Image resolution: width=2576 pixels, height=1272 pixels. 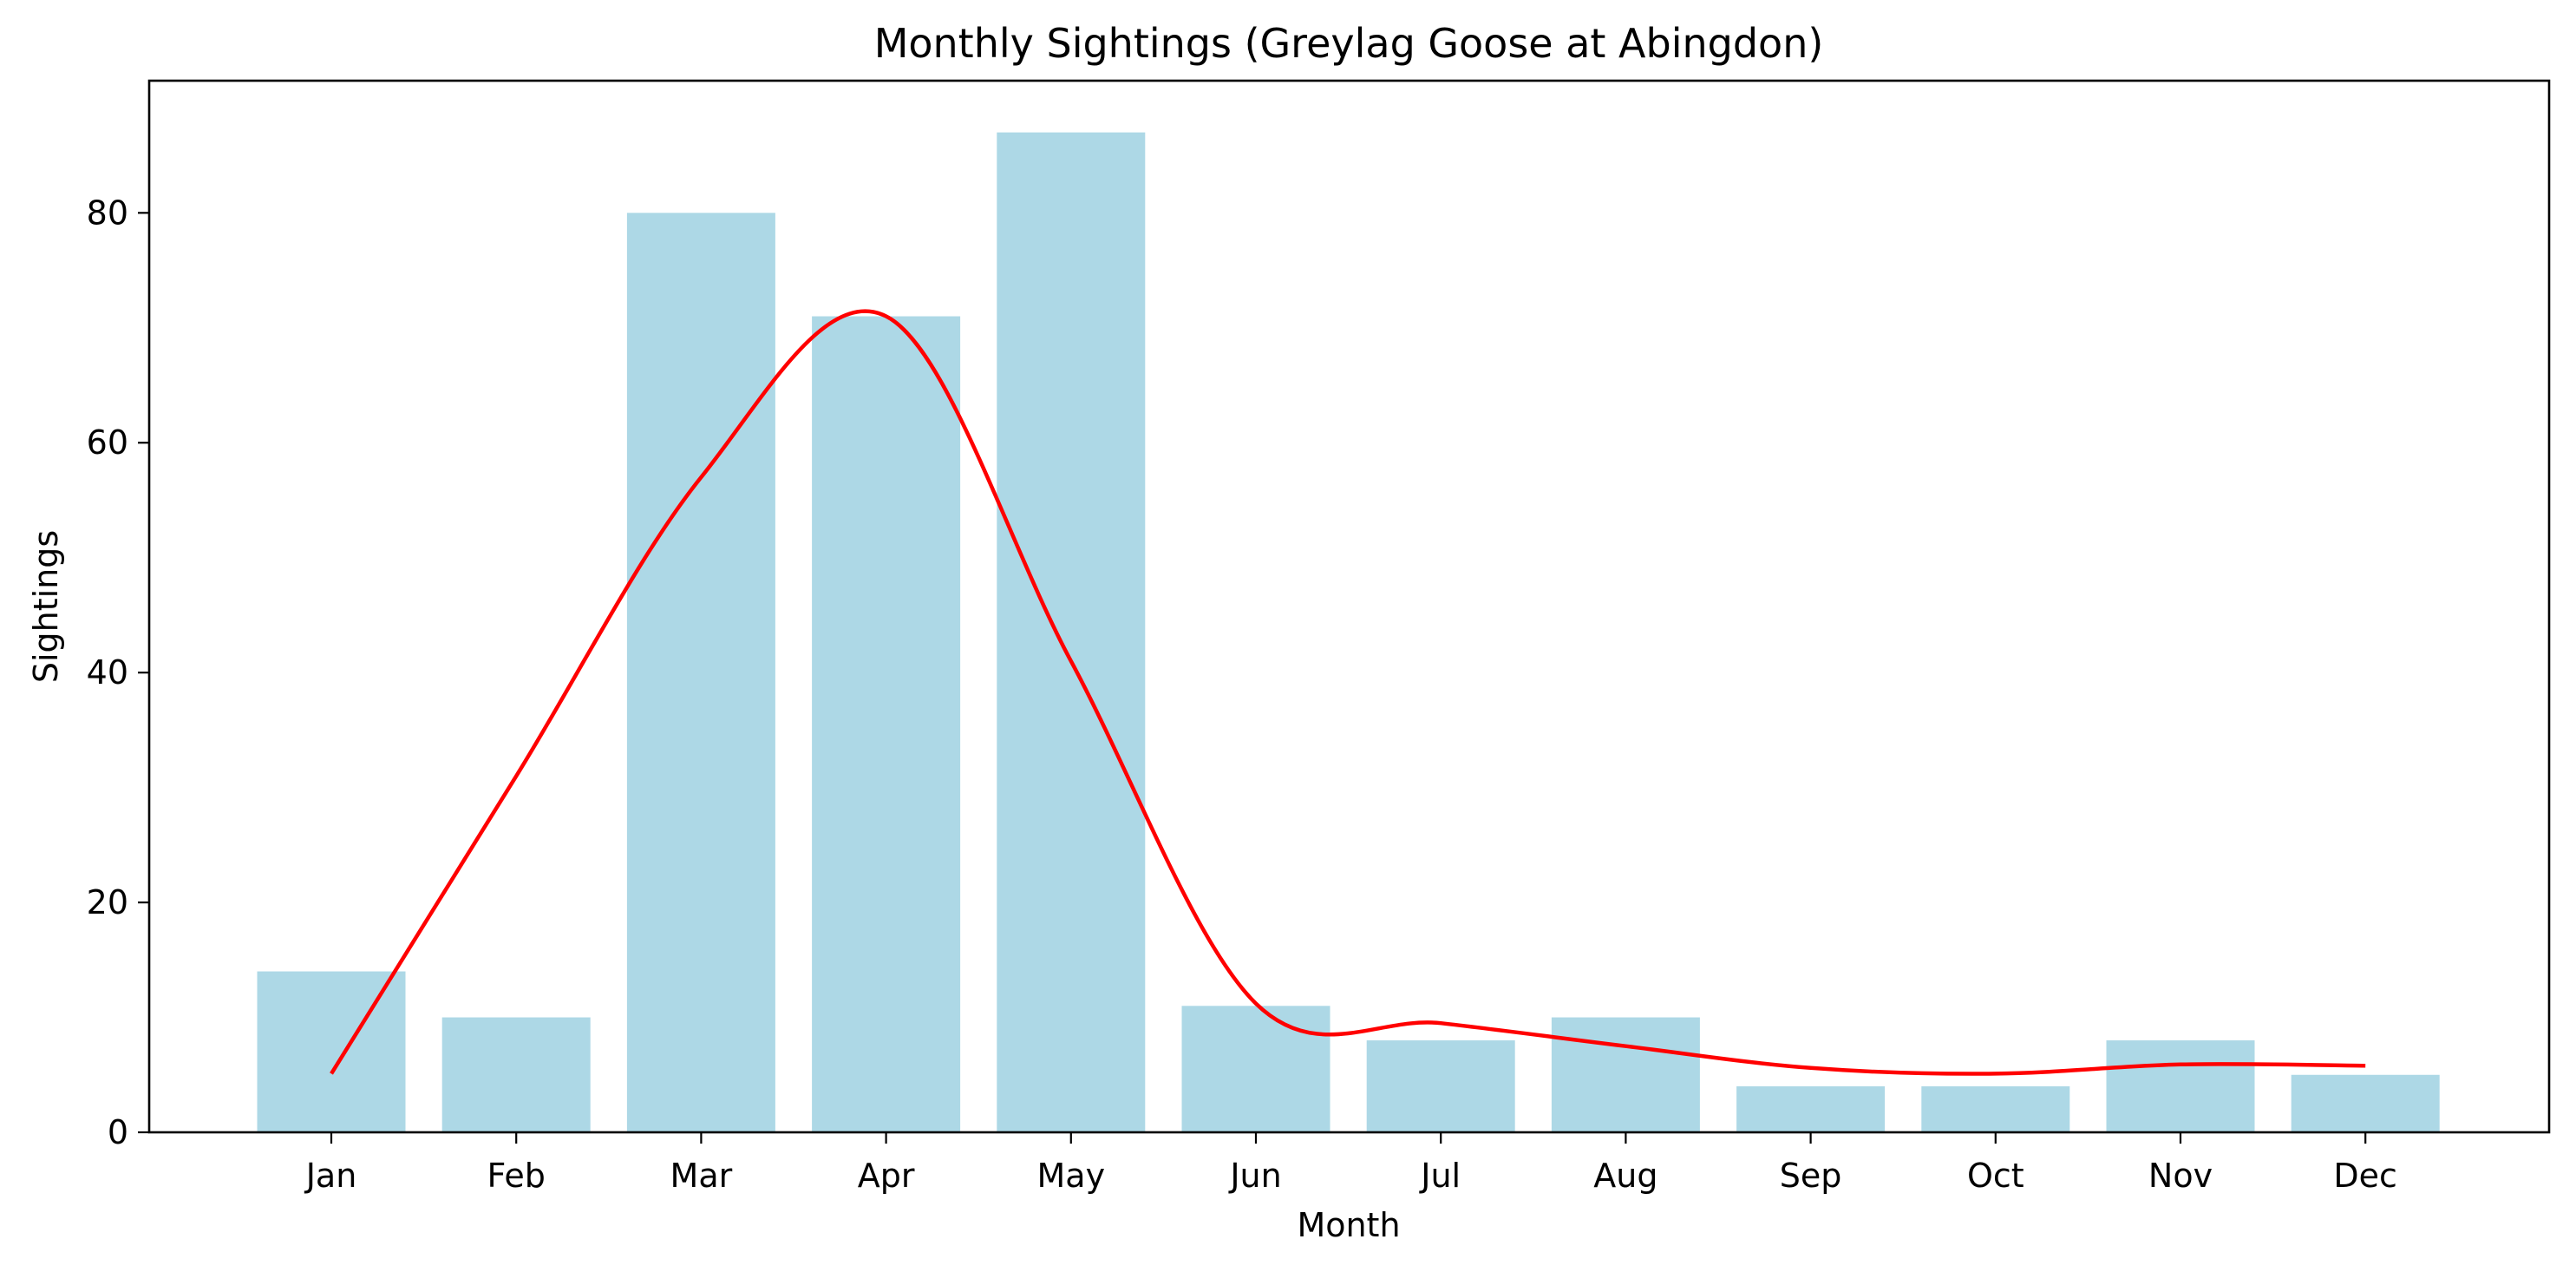 What do you see at coordinates (1350, 1163) in the screenshot?
I see `x-axis-ticks: Jan Feb Mar Apr May Jun Jul Aug Sep Oct Nov Dec` at bounding box center [1350, 1163].